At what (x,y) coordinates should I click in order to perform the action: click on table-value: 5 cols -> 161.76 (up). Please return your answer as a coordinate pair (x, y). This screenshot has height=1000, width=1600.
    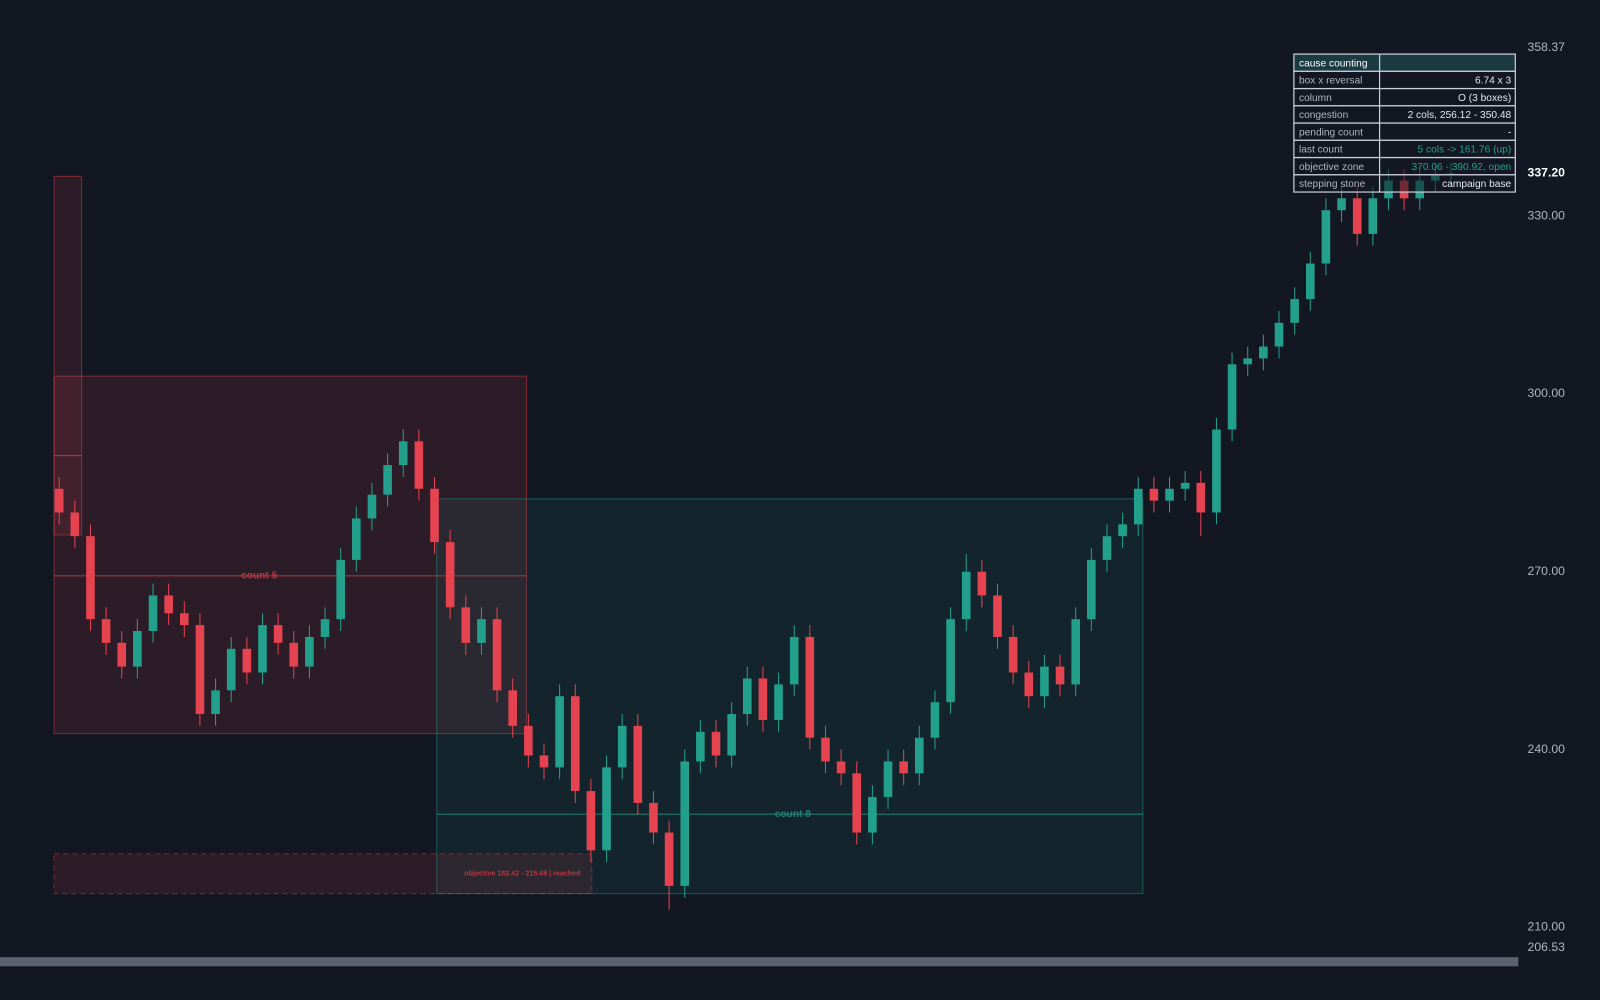
    Looking at the image, I should click on (1464, 150).